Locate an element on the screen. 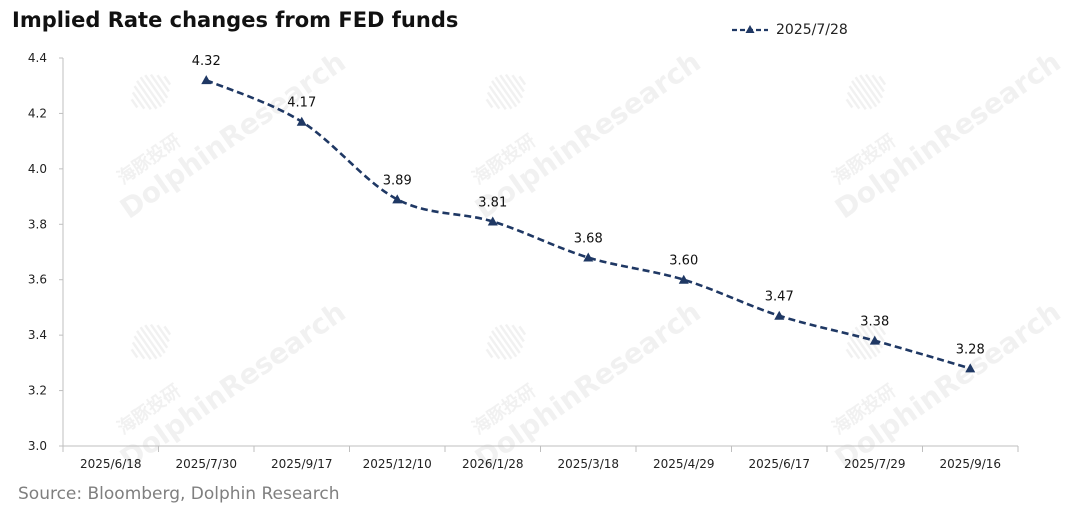 The width and height of the screenshot is (1080, 514). data-label: 3.38 is located at coordinates (874, 322).